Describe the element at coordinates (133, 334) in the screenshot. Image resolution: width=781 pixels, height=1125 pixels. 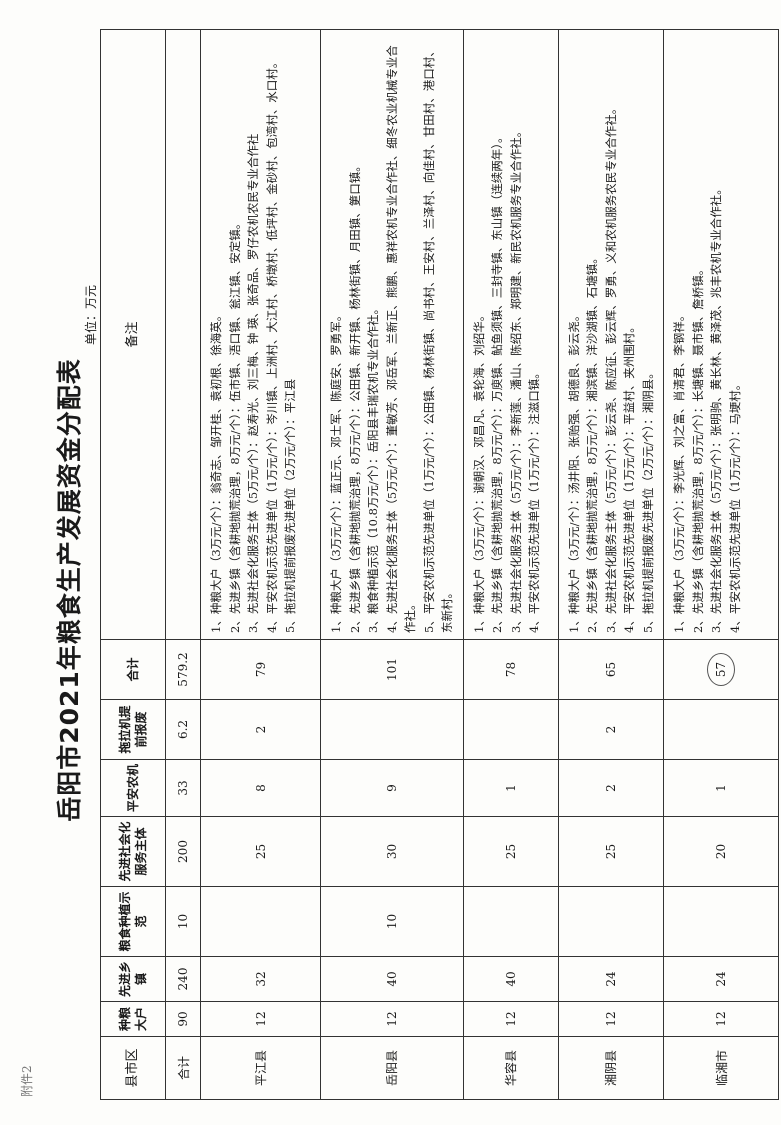
I see `header-notes: 备注` at that location.